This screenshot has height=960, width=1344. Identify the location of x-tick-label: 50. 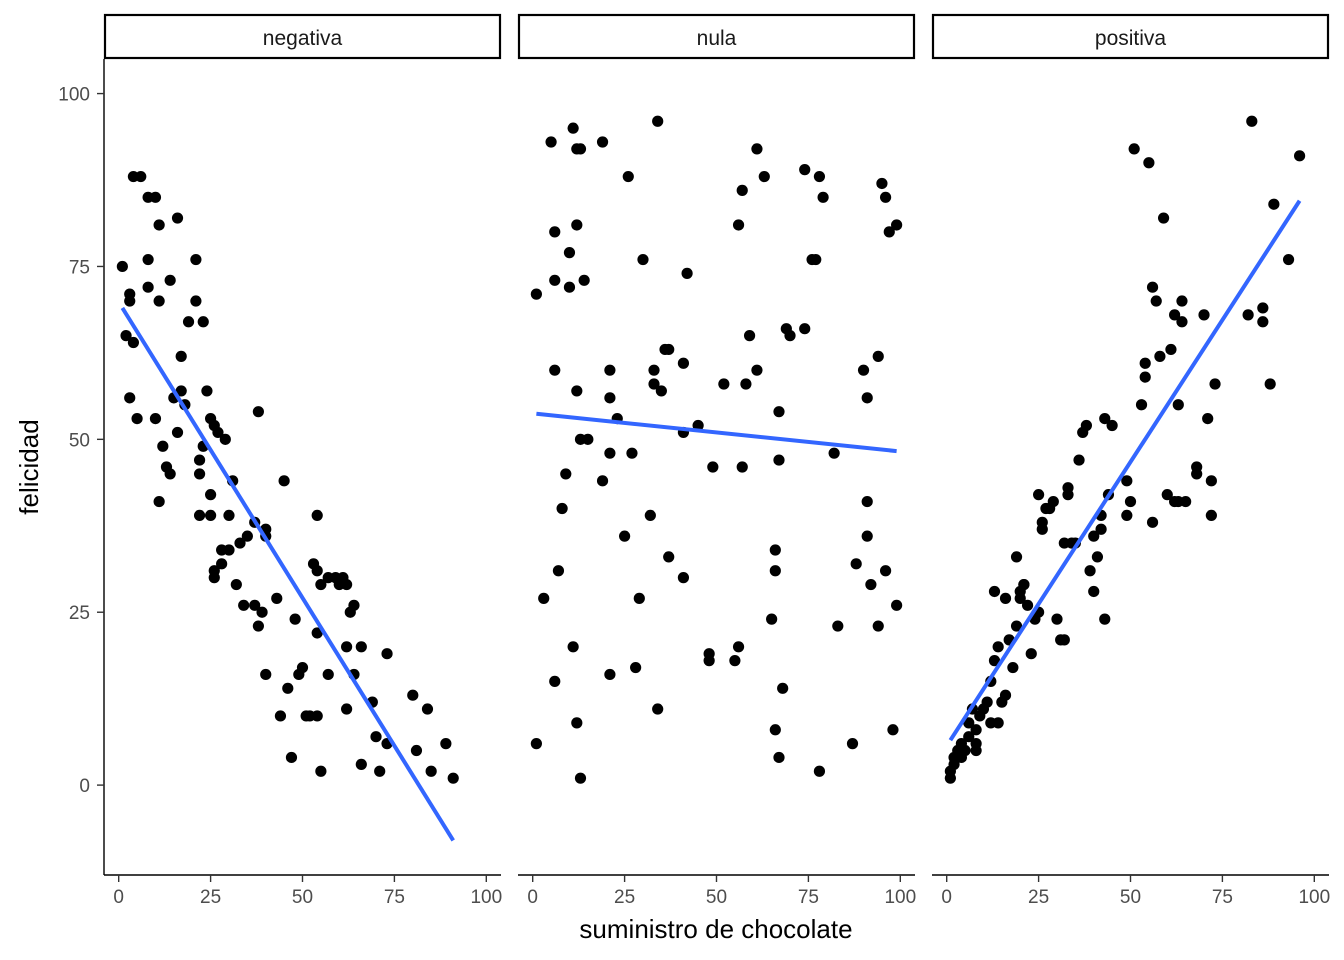
(716, 897).